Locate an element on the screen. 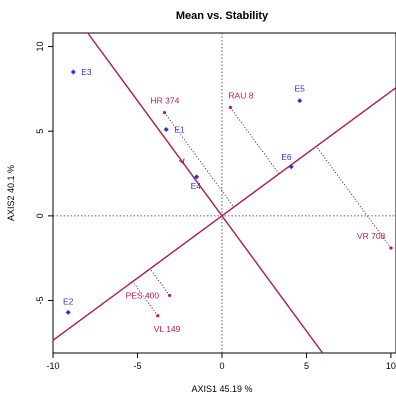  genotype-label: E4 is located at coordinates (196, 186).